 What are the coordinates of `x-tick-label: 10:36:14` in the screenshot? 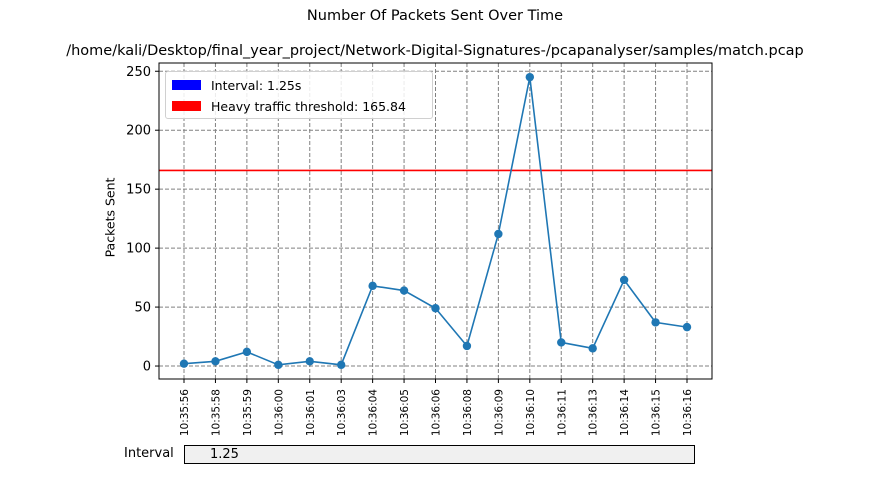 It's located at (625, 412).